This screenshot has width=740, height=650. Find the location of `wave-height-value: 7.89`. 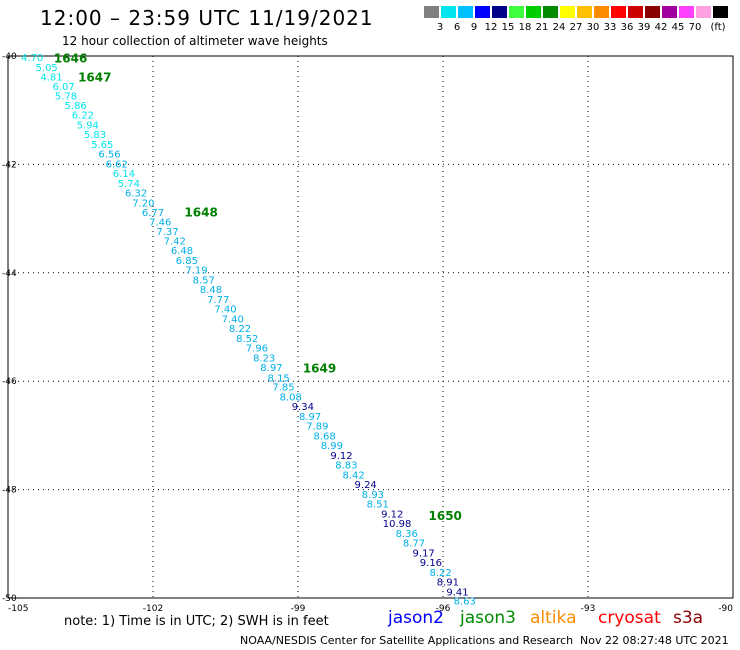

wave-height-value: 7.89 is located at coordinates (317, 427).